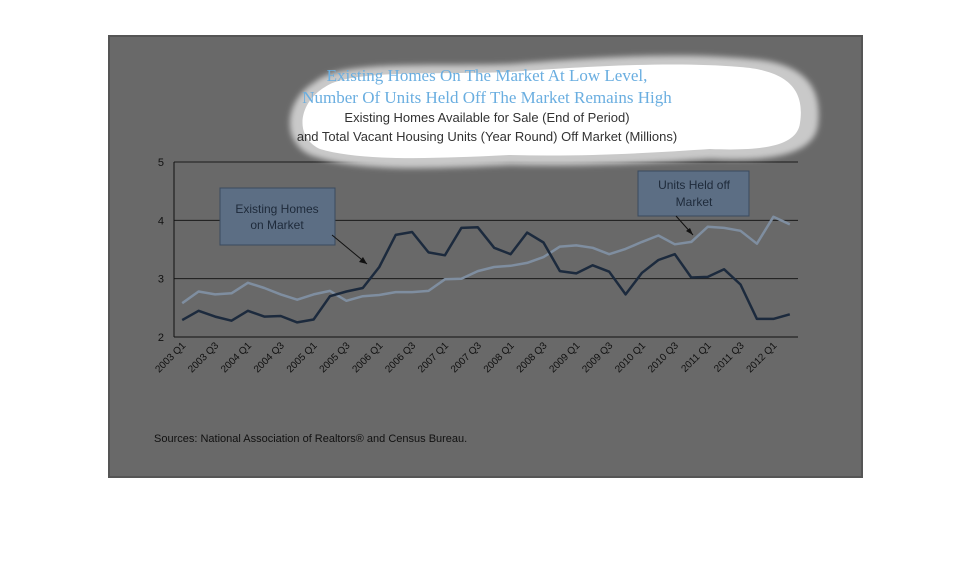 This screenshot has width=970, height=572. Describe the element at coordinates (694, 185) in the screenshot. I see `callout-units-held-off-line-1: Units Held off` at that location.